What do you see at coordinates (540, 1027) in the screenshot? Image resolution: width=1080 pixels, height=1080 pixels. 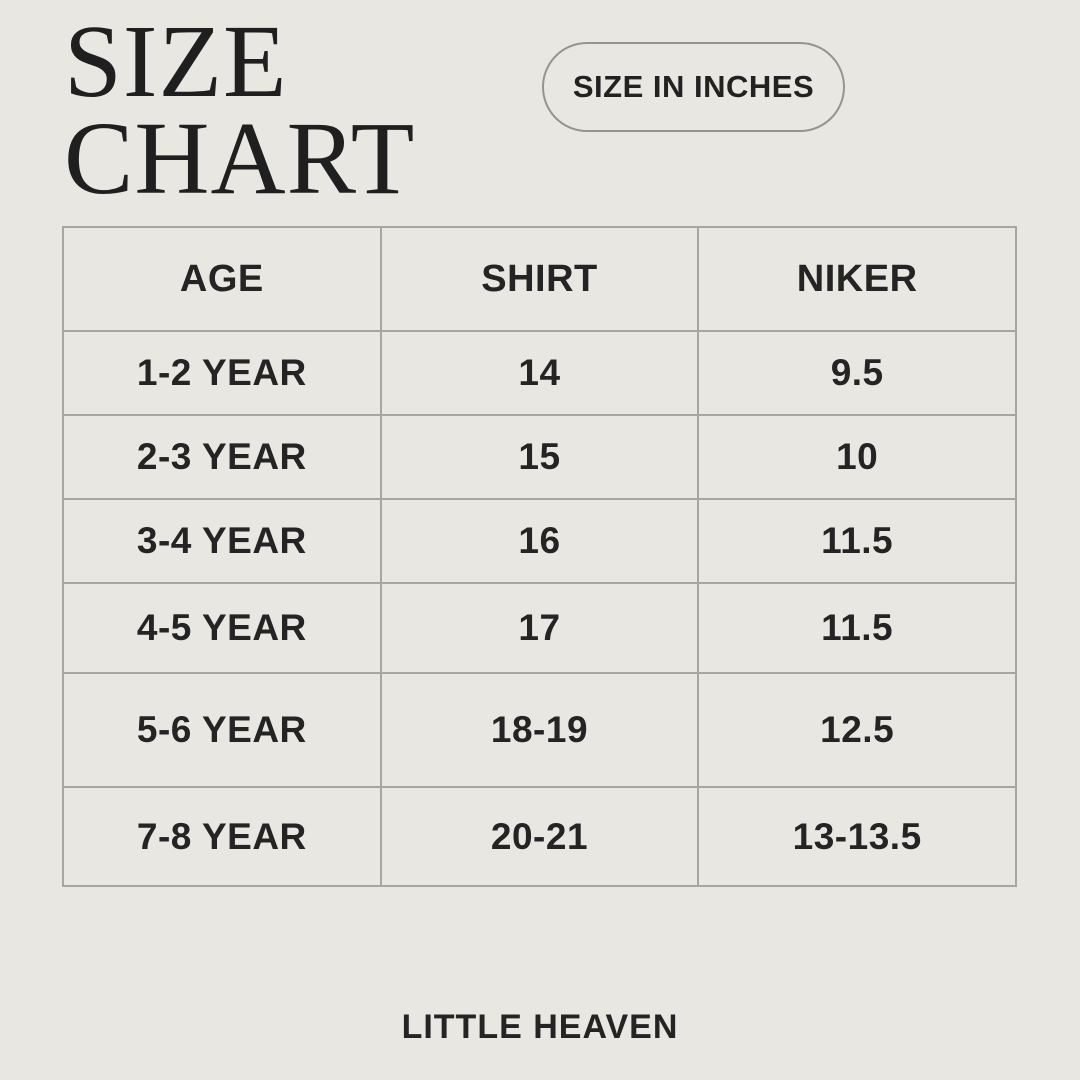 I see `brand-name: LITTLE HEAVEN` at bounding box center [540, 1027].